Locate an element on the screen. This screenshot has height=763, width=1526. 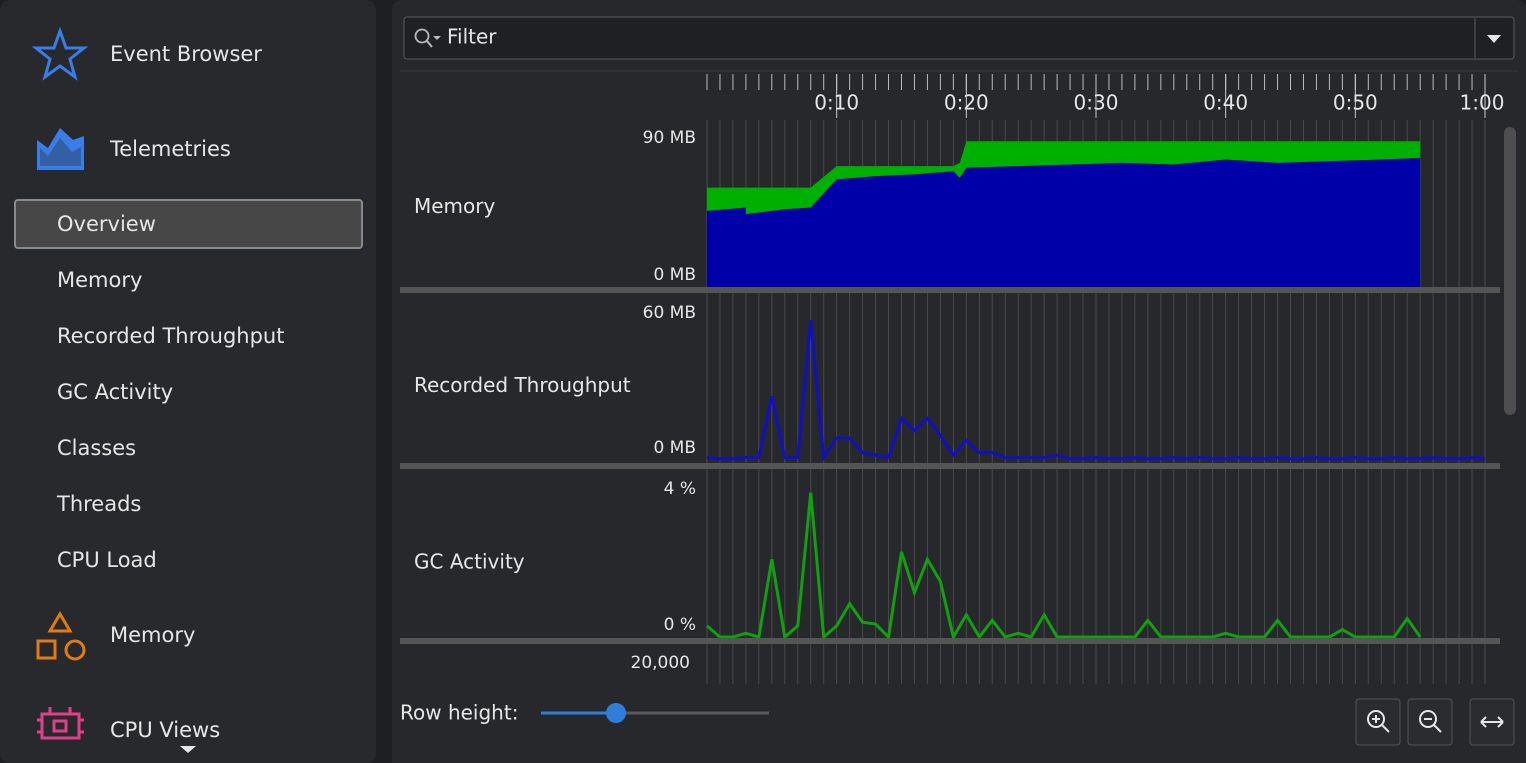
sidebar-section: Memory is located at coordinates (152, 635).